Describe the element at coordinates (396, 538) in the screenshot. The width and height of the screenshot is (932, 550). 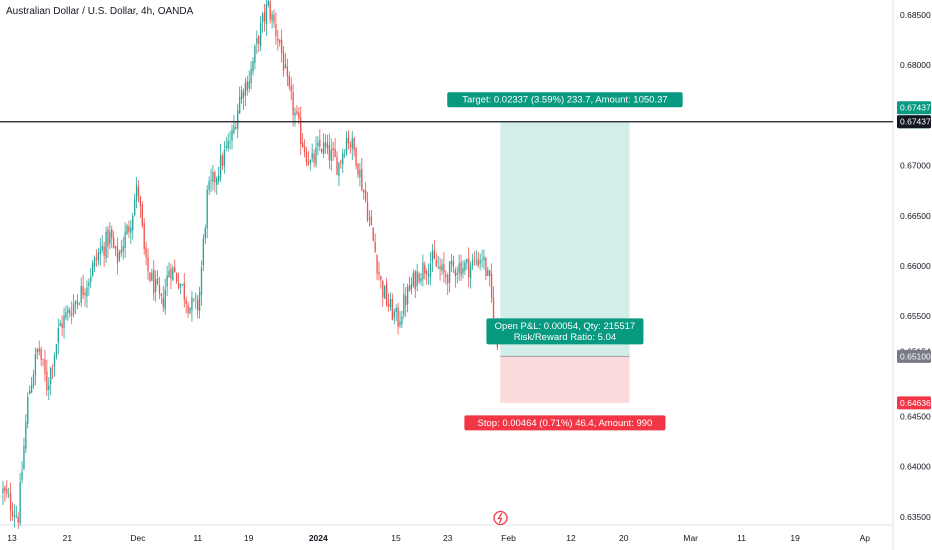
I see `x-tick-label: 15` at that location.